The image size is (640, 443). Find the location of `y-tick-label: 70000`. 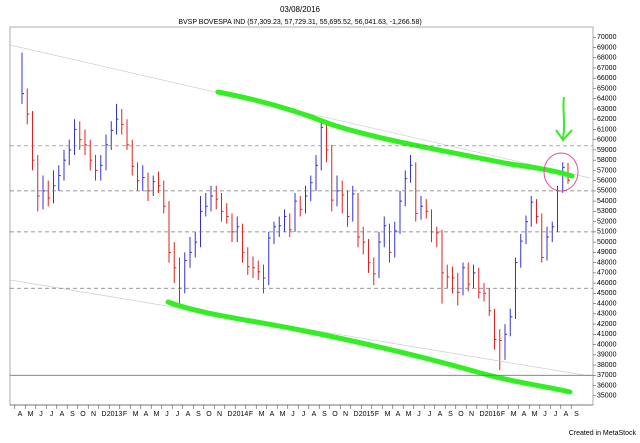

y-tick-label: 70000 is located at coordinates (607, 37).